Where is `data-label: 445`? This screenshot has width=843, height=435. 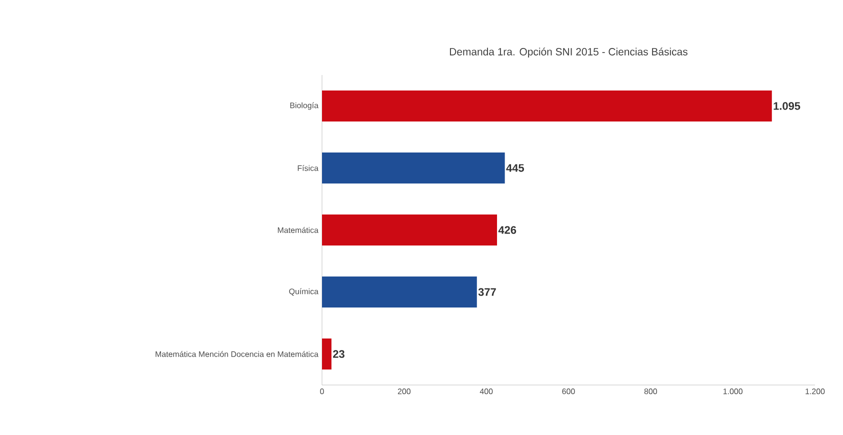 data-label: 445 is located at coordinates (515, 168).